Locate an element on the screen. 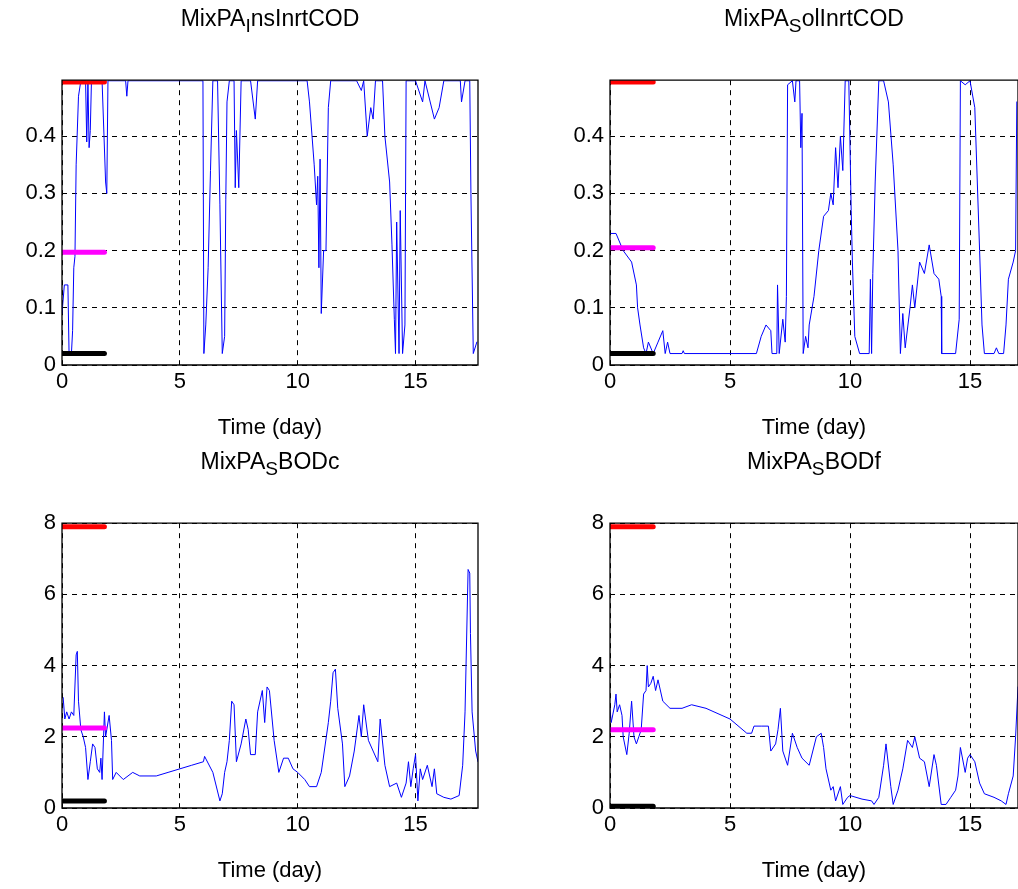  chart-title: MixPA$_{I}$nsInrtCOD is located at coordinates (270, 21).